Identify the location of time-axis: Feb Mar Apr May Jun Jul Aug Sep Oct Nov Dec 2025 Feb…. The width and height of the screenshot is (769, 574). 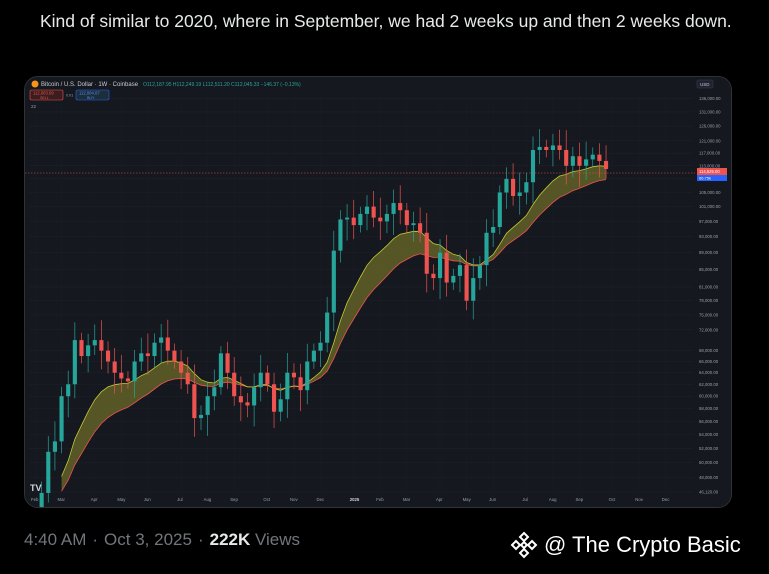
(350, 499).